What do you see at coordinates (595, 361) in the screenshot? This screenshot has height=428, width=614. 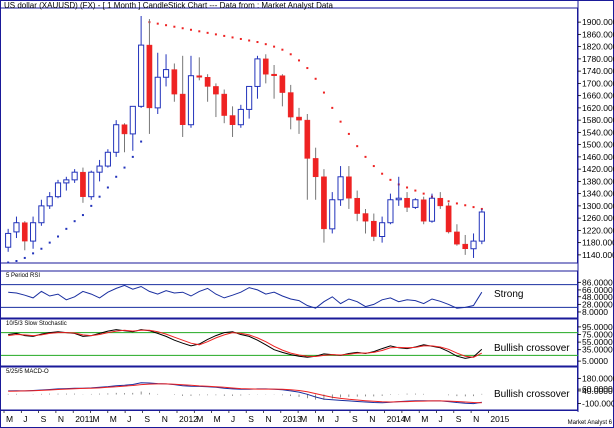 I see `indicator-y-tick-label: 5.0000` at bounding box center [595, 361].